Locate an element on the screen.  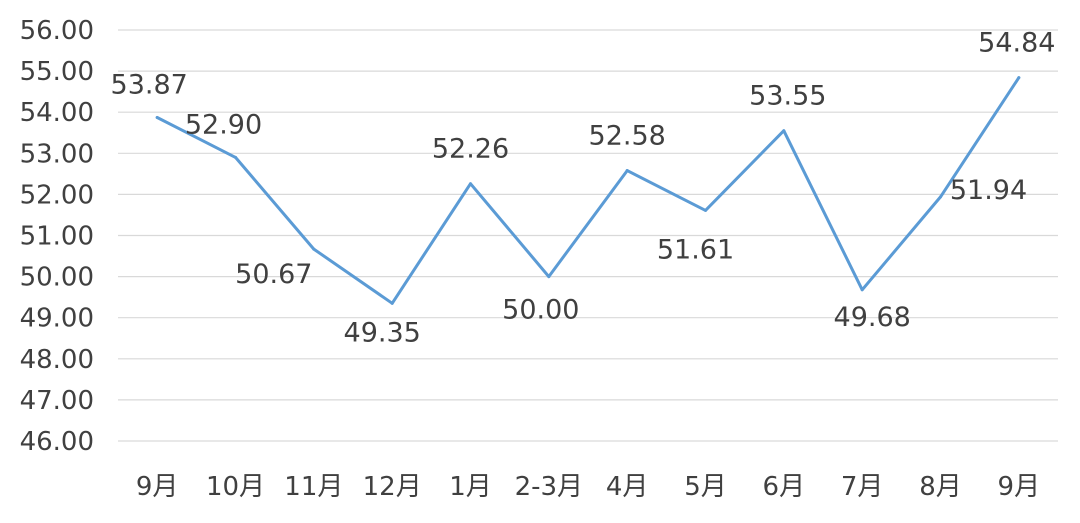
x-tick-label: 12月 is located at coordinates (392, 487).